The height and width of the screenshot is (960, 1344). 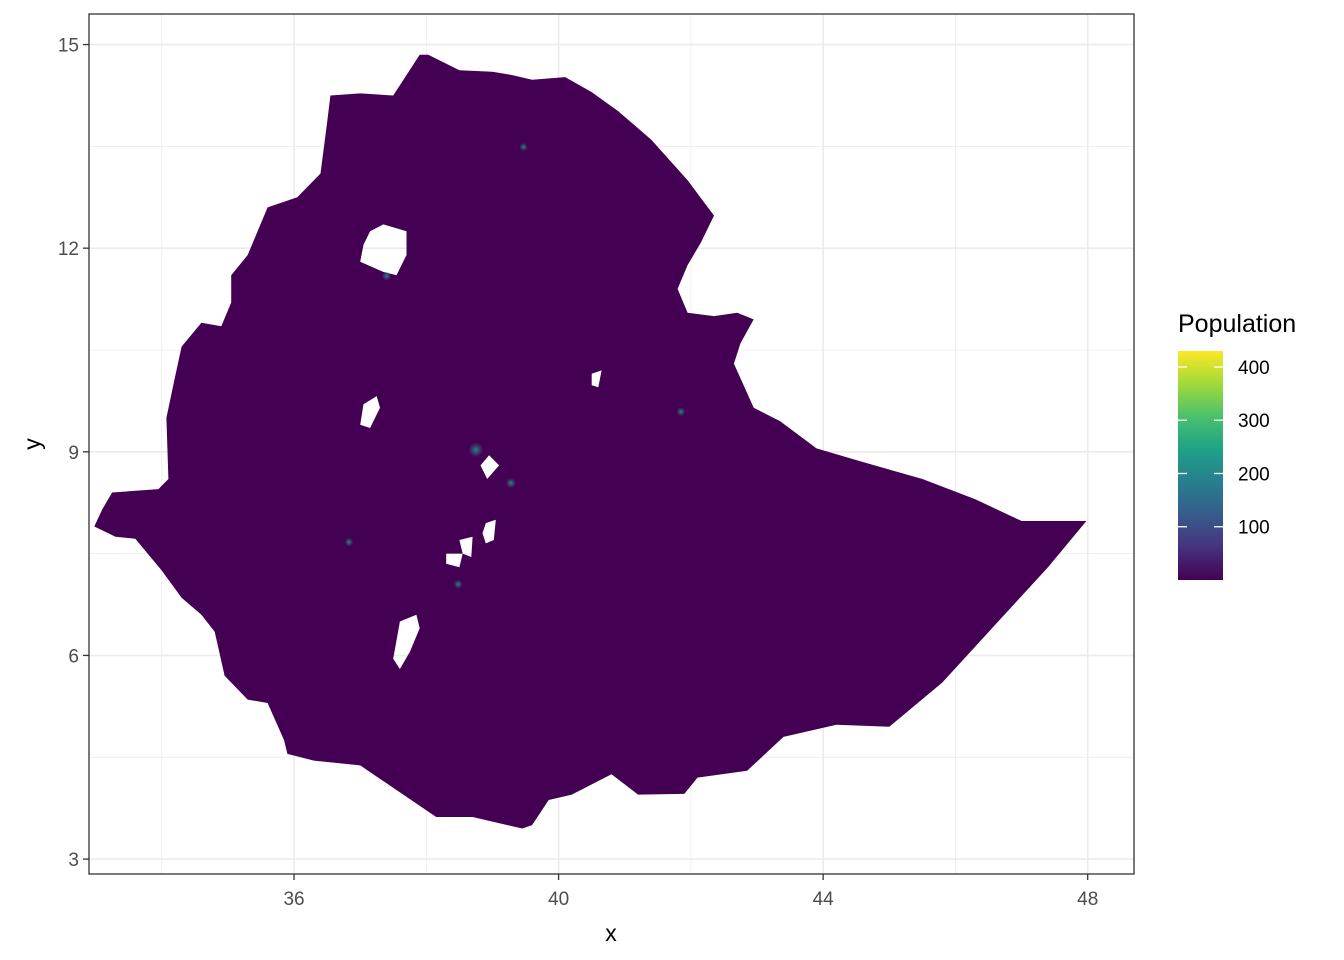 What do you see at coordinates (558, 899) in the screenshot?
I see `x-tick-label: 40` at bounding box center [558, 899].